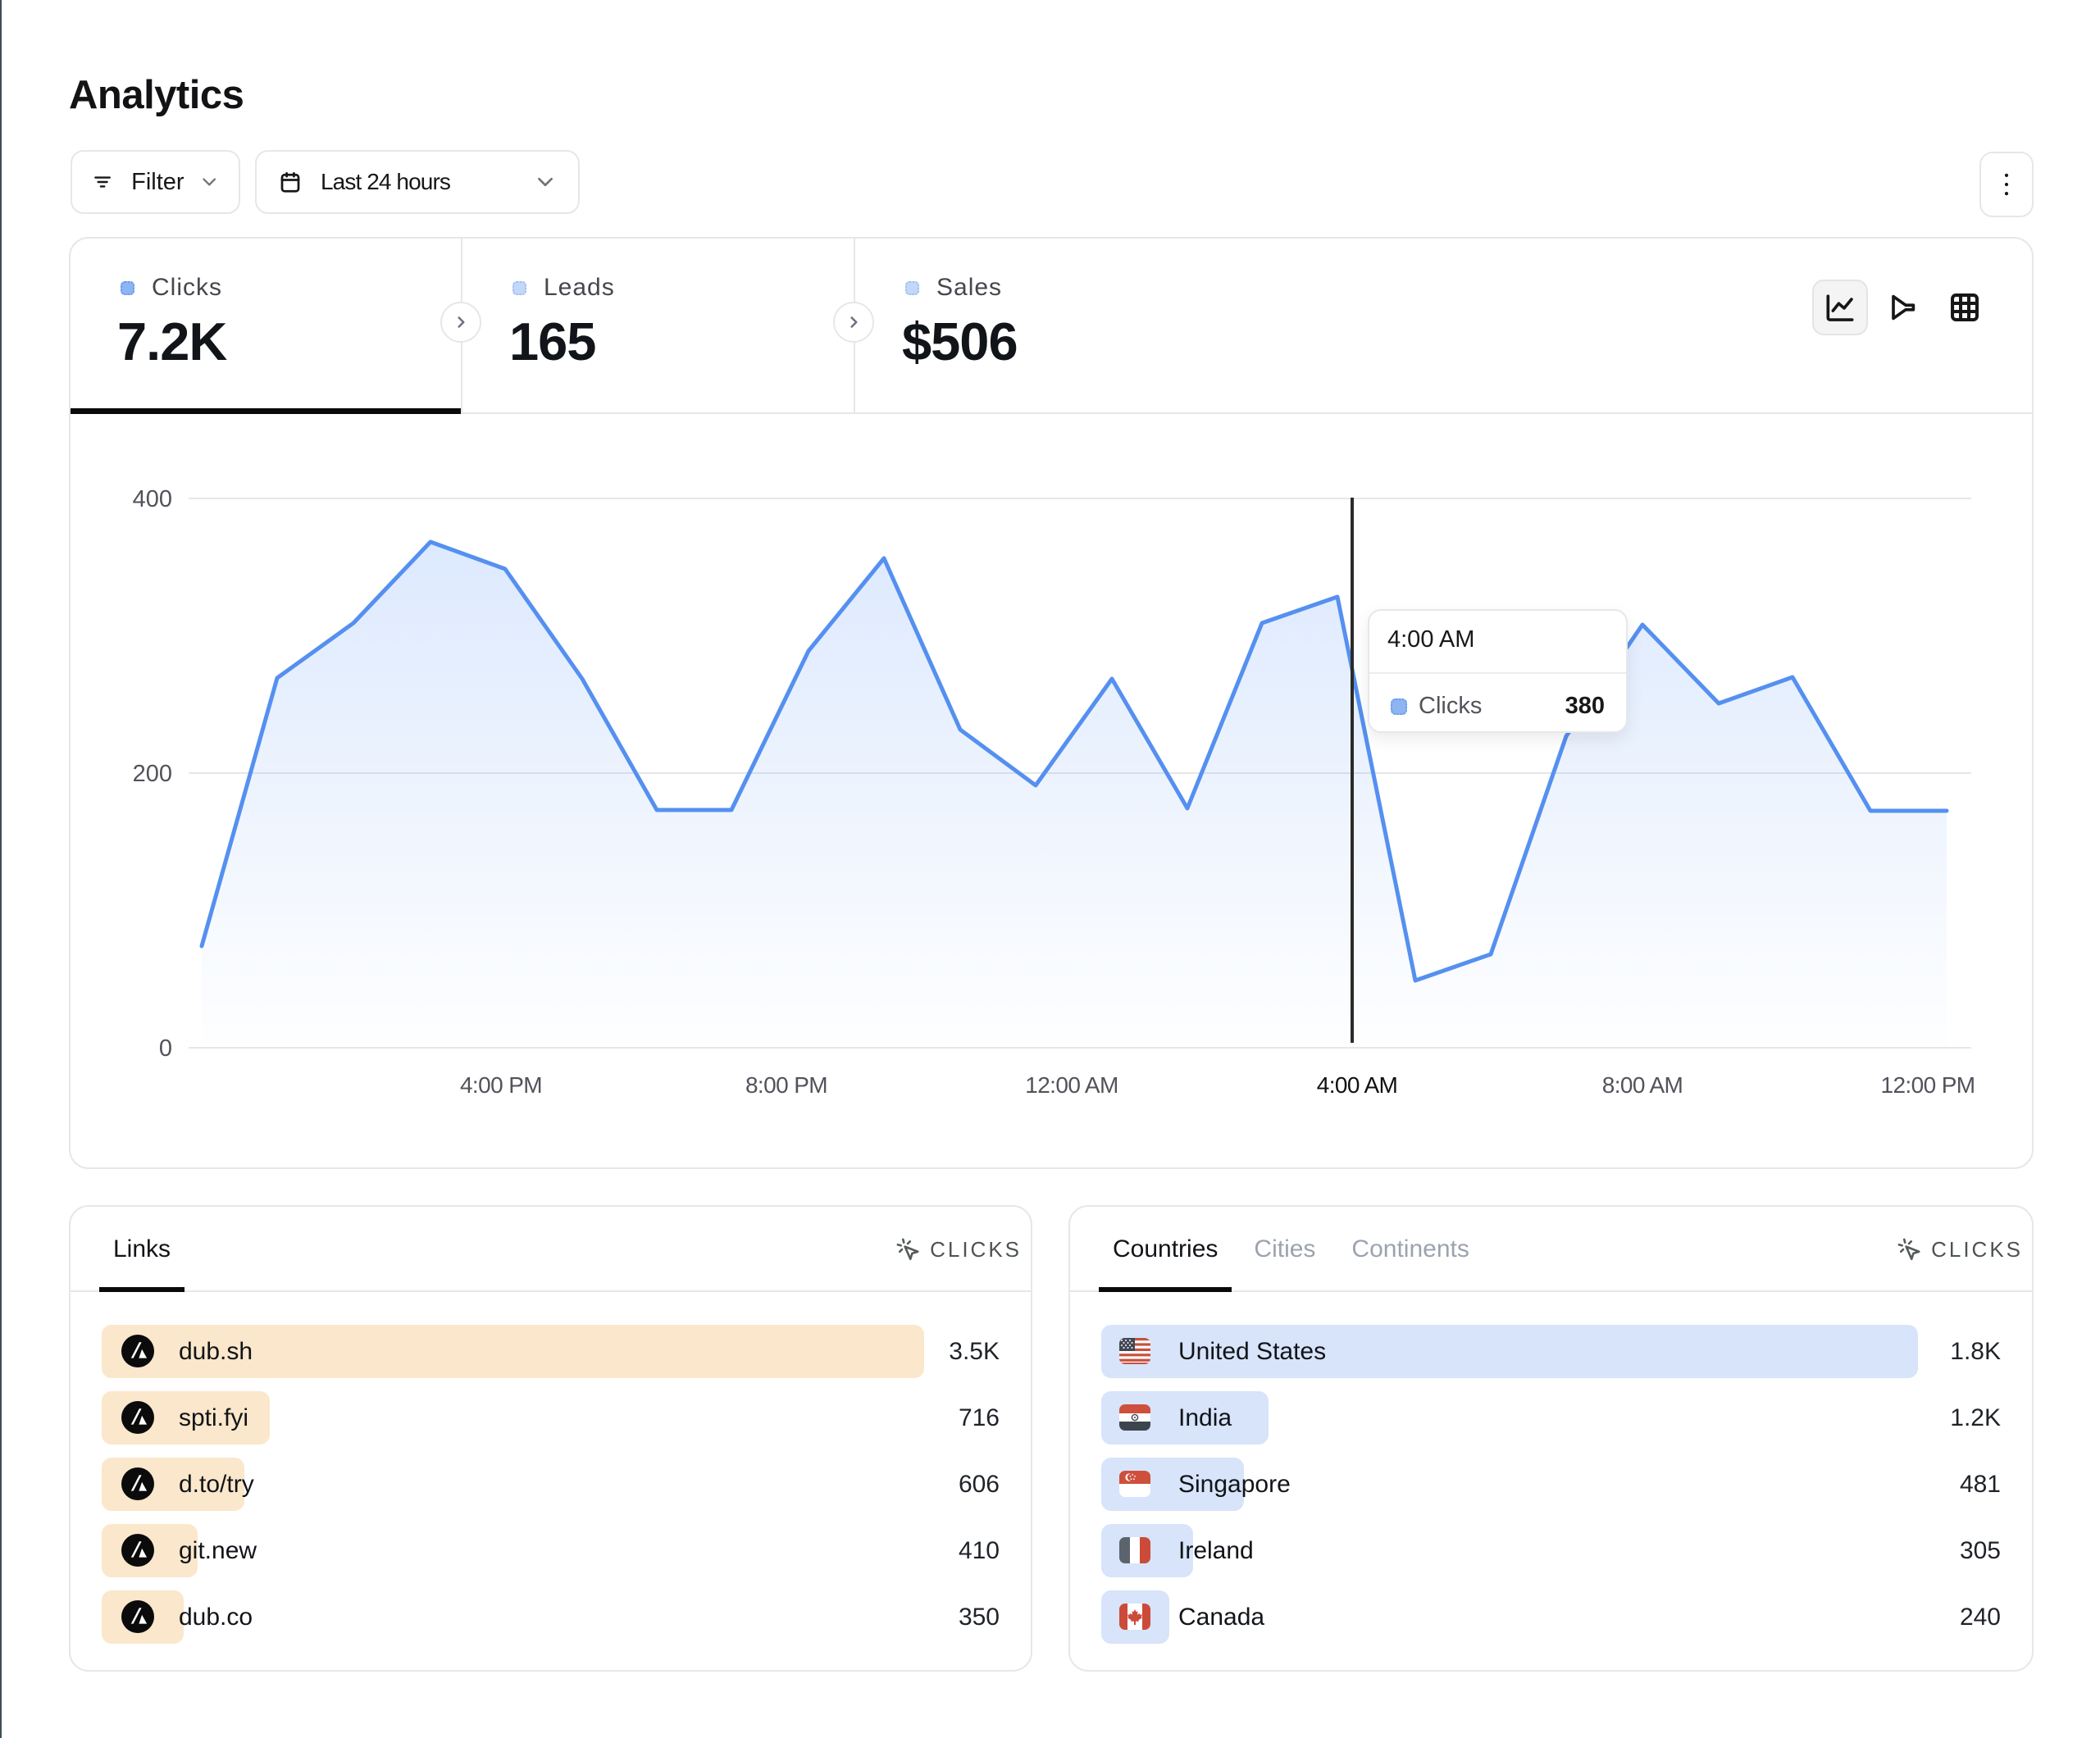  I want to click on svg-text: 0, so click(165, 1048).